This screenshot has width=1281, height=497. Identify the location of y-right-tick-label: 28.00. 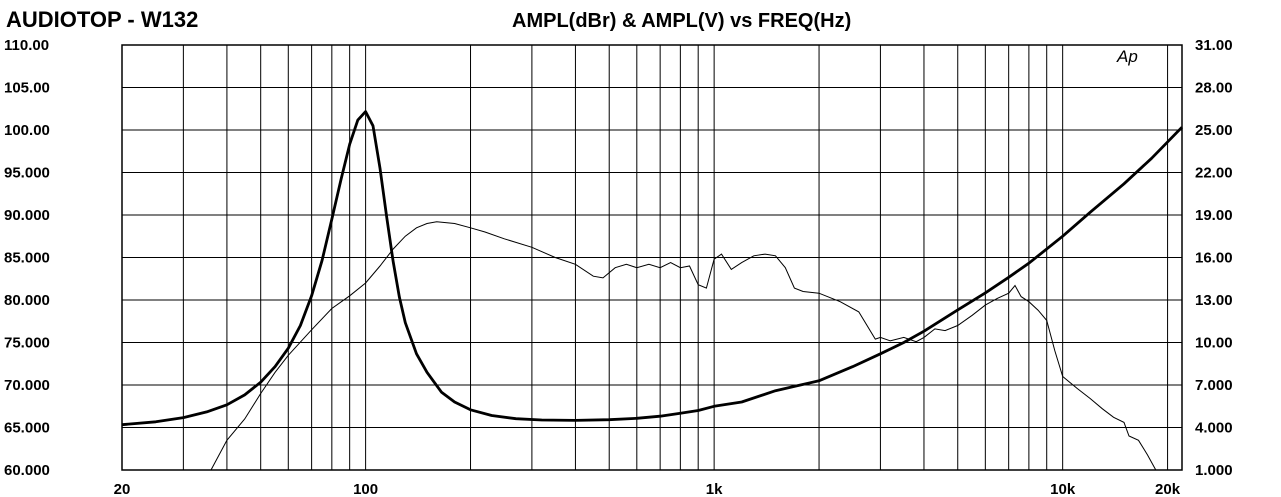
(1214, 88).